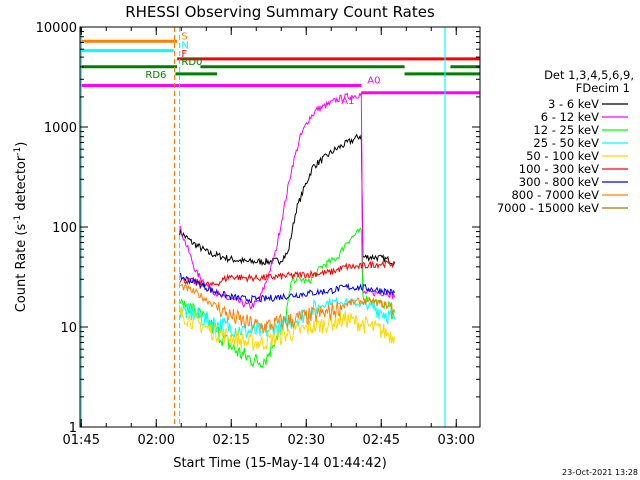  Describe the element at coordinates (280, 12) in the screenshot. I see `chart-title: RHESSI Observing Summary Count Rates` at that location.